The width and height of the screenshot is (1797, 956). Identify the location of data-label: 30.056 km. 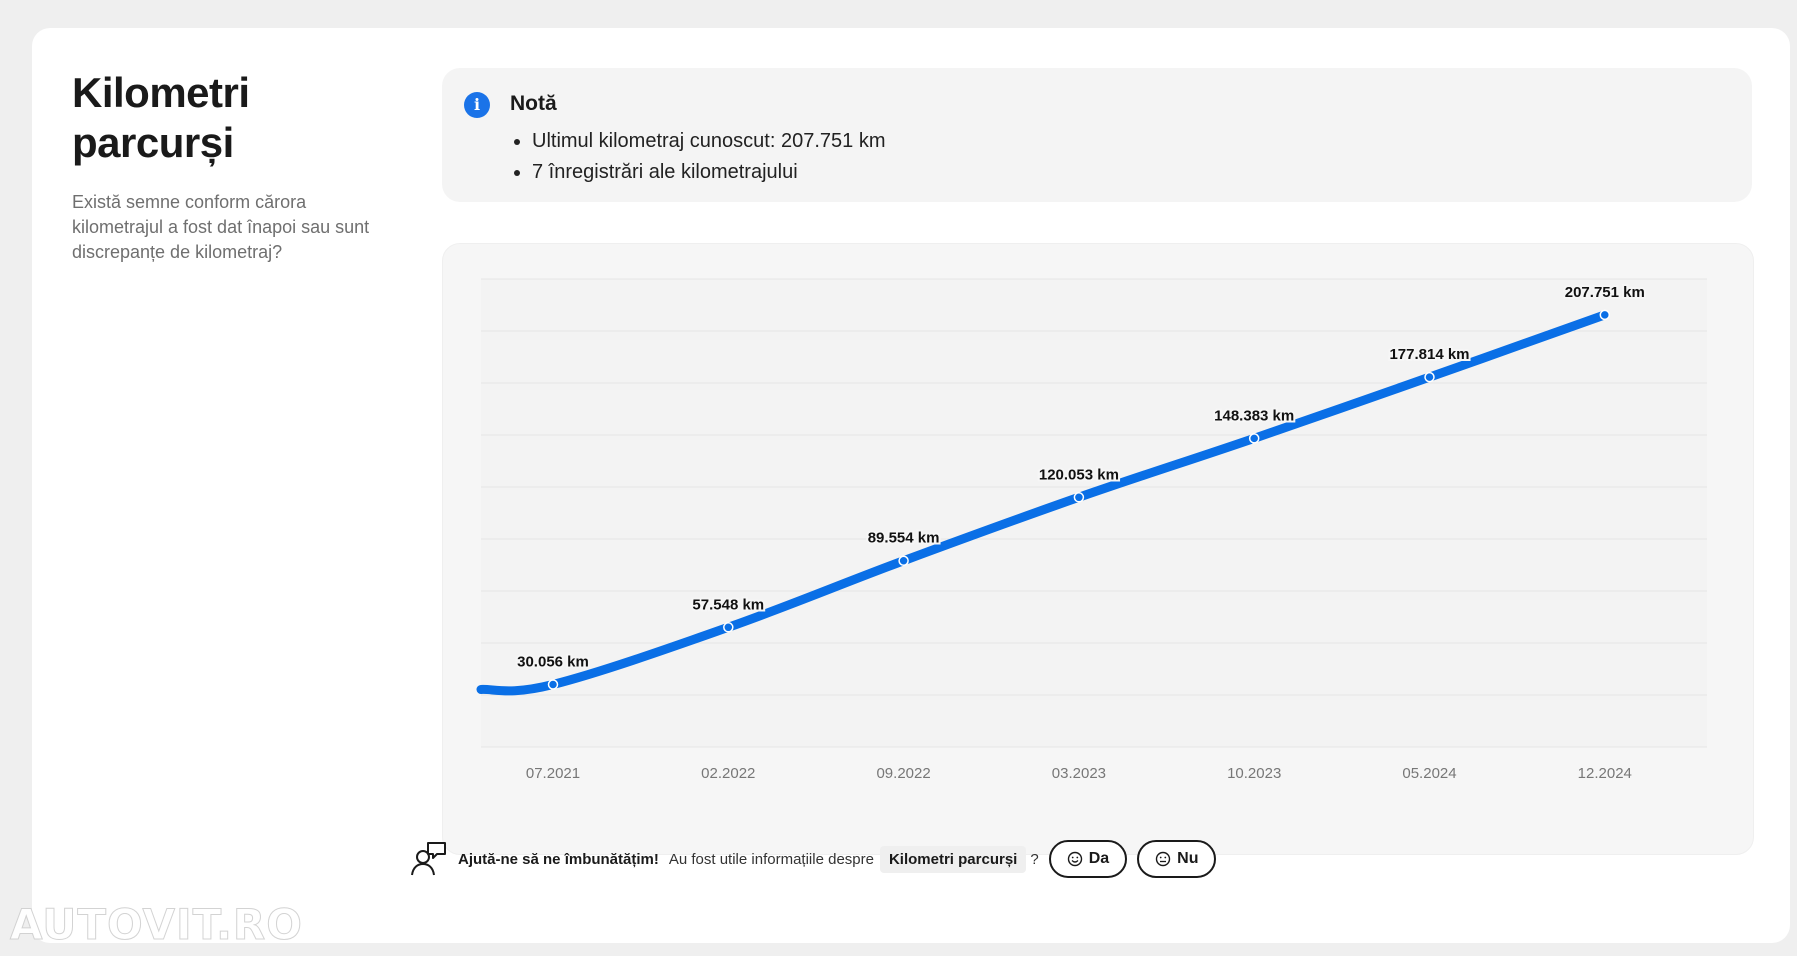
(553, 661).